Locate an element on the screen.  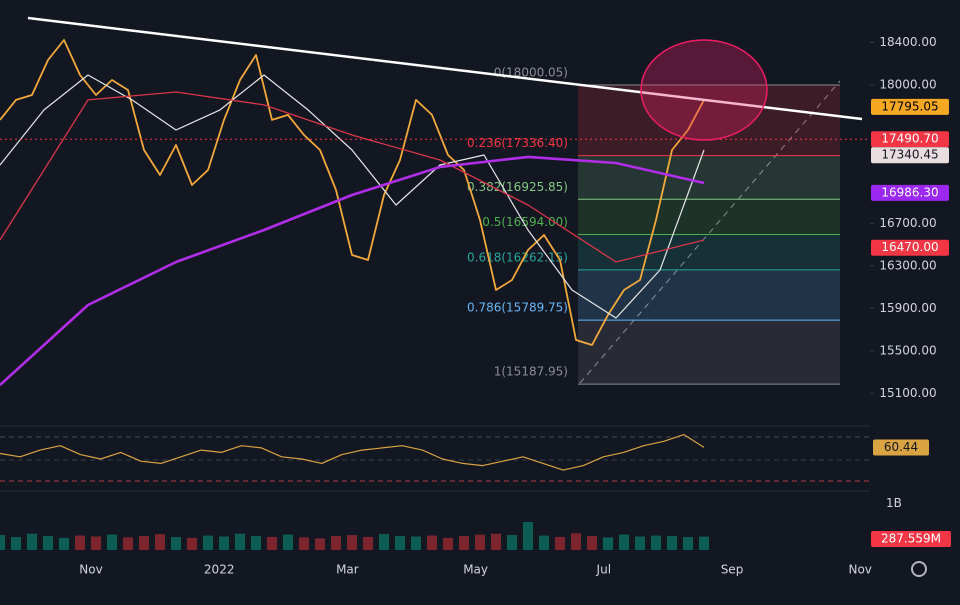
x-tick-label: Mar is located at coordinates (347, 570).